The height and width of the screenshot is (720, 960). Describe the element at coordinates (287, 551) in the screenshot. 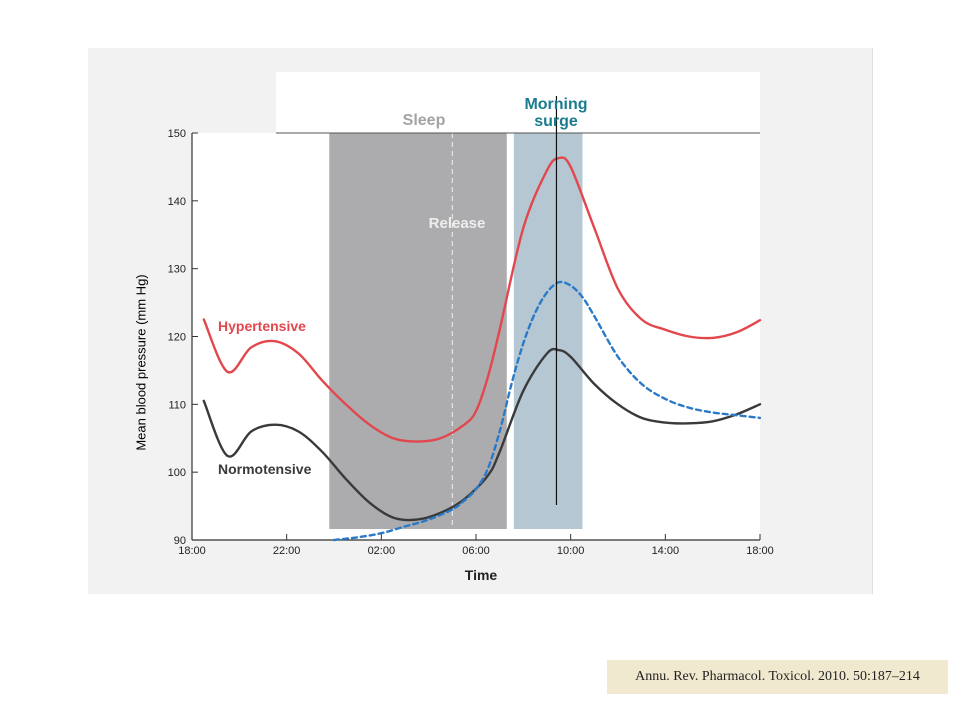

I see `x-tick-label: 22:00` at that location.